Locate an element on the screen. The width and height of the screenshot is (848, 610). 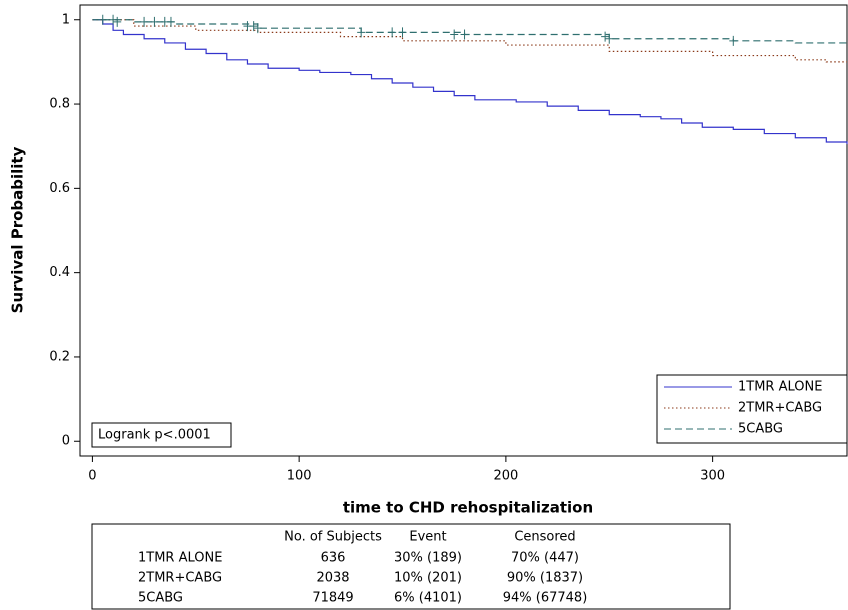
y-tick-label: 1 is located at coordinates (66, 19).